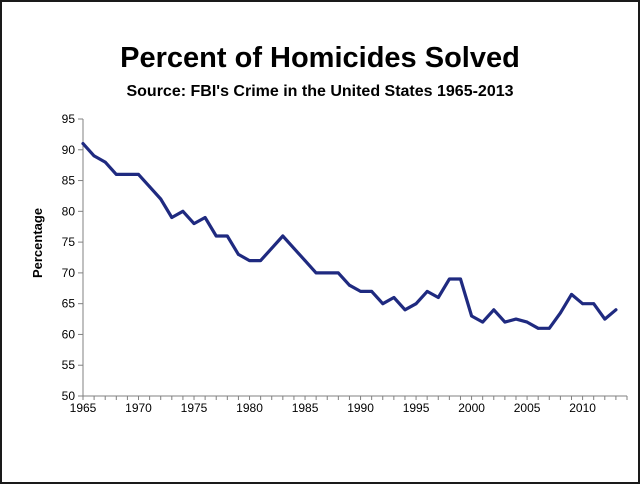  I want to click on x-tick-label: 2000, so click(471, 408).